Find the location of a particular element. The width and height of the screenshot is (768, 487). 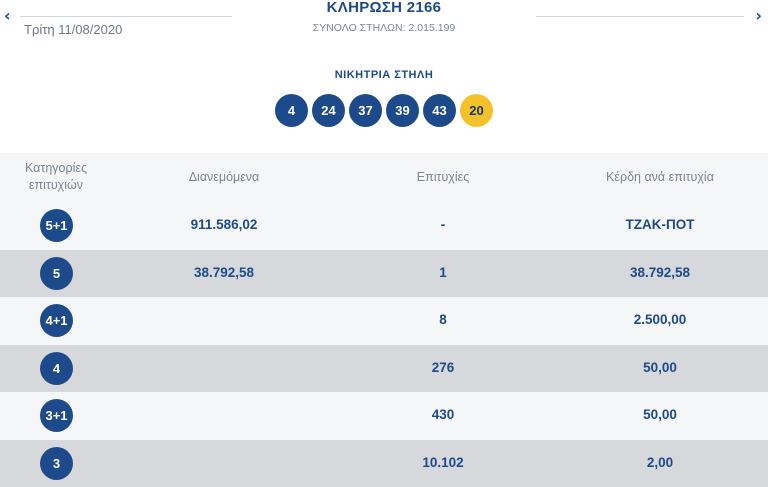

distributed-amount: 911.586,02 is located at coordinates (224, 224).